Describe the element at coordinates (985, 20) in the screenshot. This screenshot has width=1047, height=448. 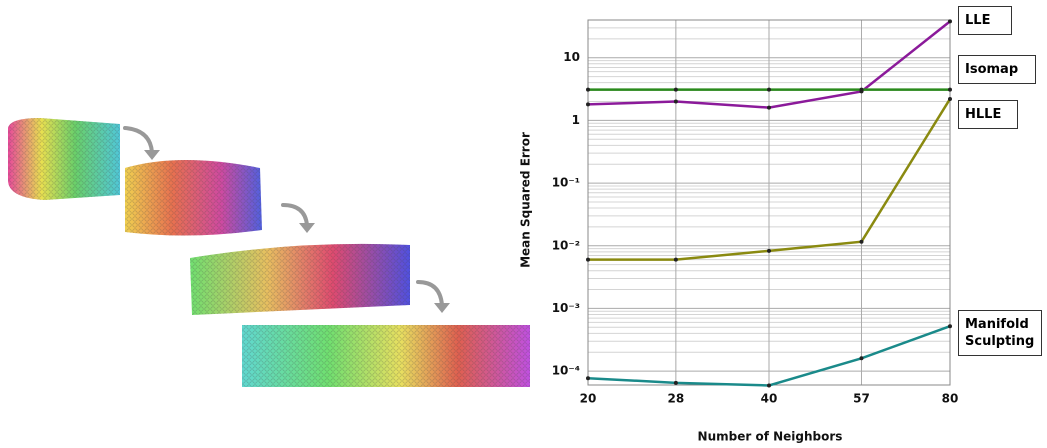
I see `legend-entry: LLE` at that location.